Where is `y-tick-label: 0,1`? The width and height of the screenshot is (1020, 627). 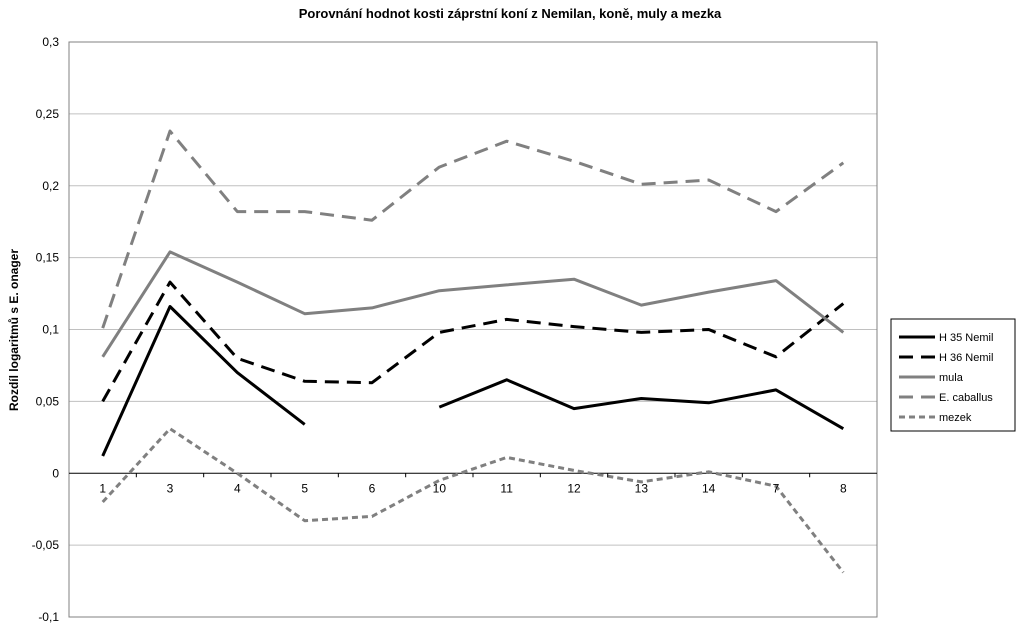
y-tick-label: 0,1 is located at coordinates (50, 330).